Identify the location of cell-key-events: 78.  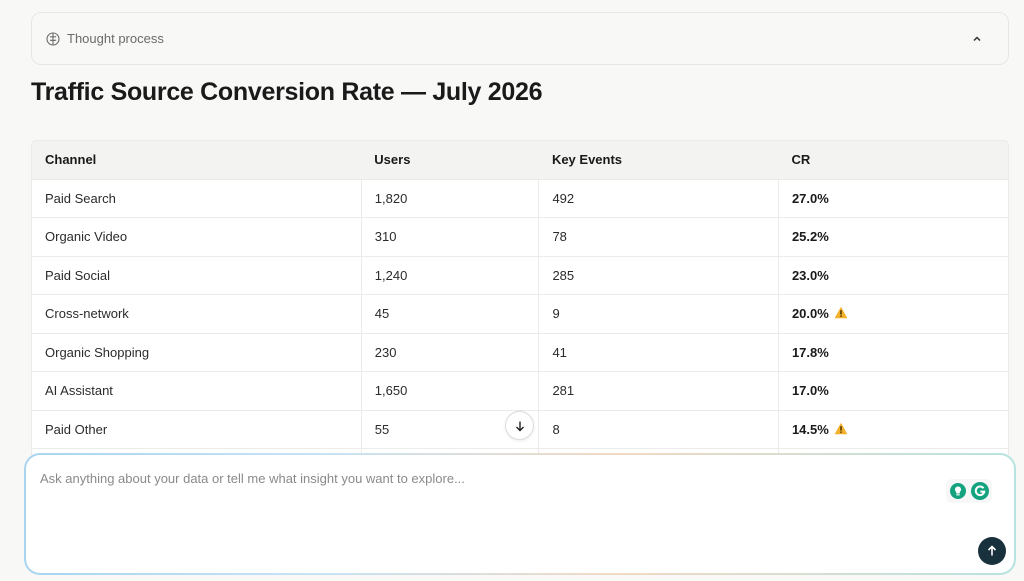
(658, 236).